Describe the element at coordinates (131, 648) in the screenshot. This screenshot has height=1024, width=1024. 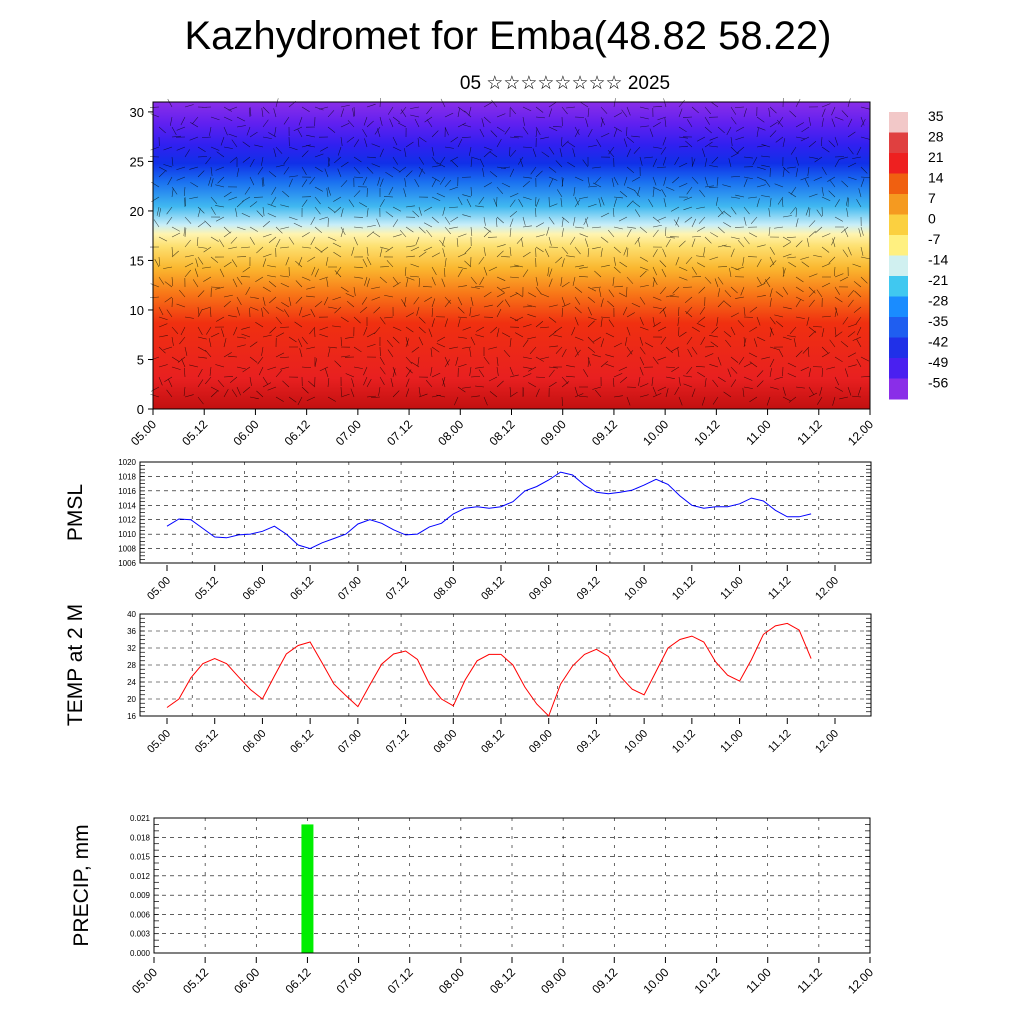
I see `temp-y-tick-label: 32` at that location.